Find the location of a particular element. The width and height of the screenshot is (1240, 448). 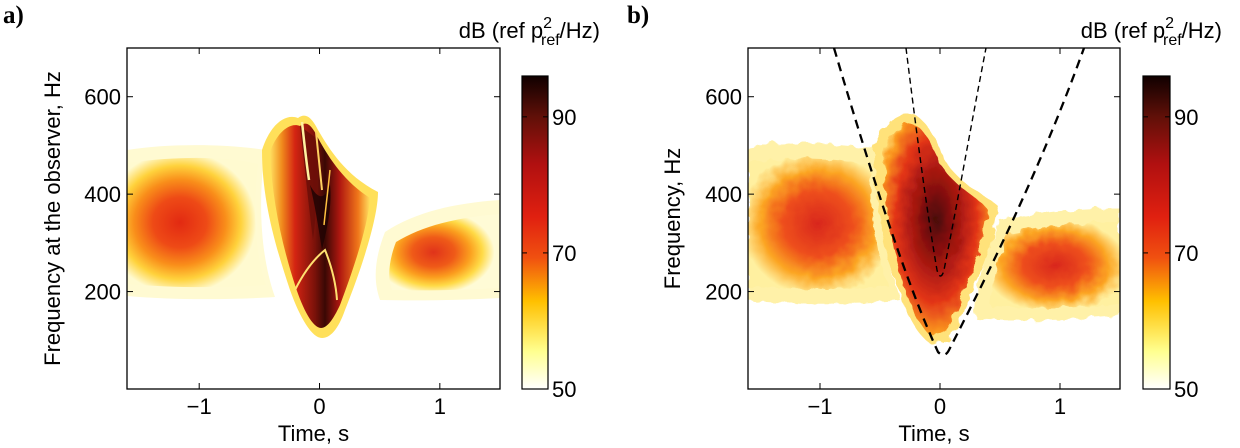

panel-a-approach-core is located at coordinates (196, 222).